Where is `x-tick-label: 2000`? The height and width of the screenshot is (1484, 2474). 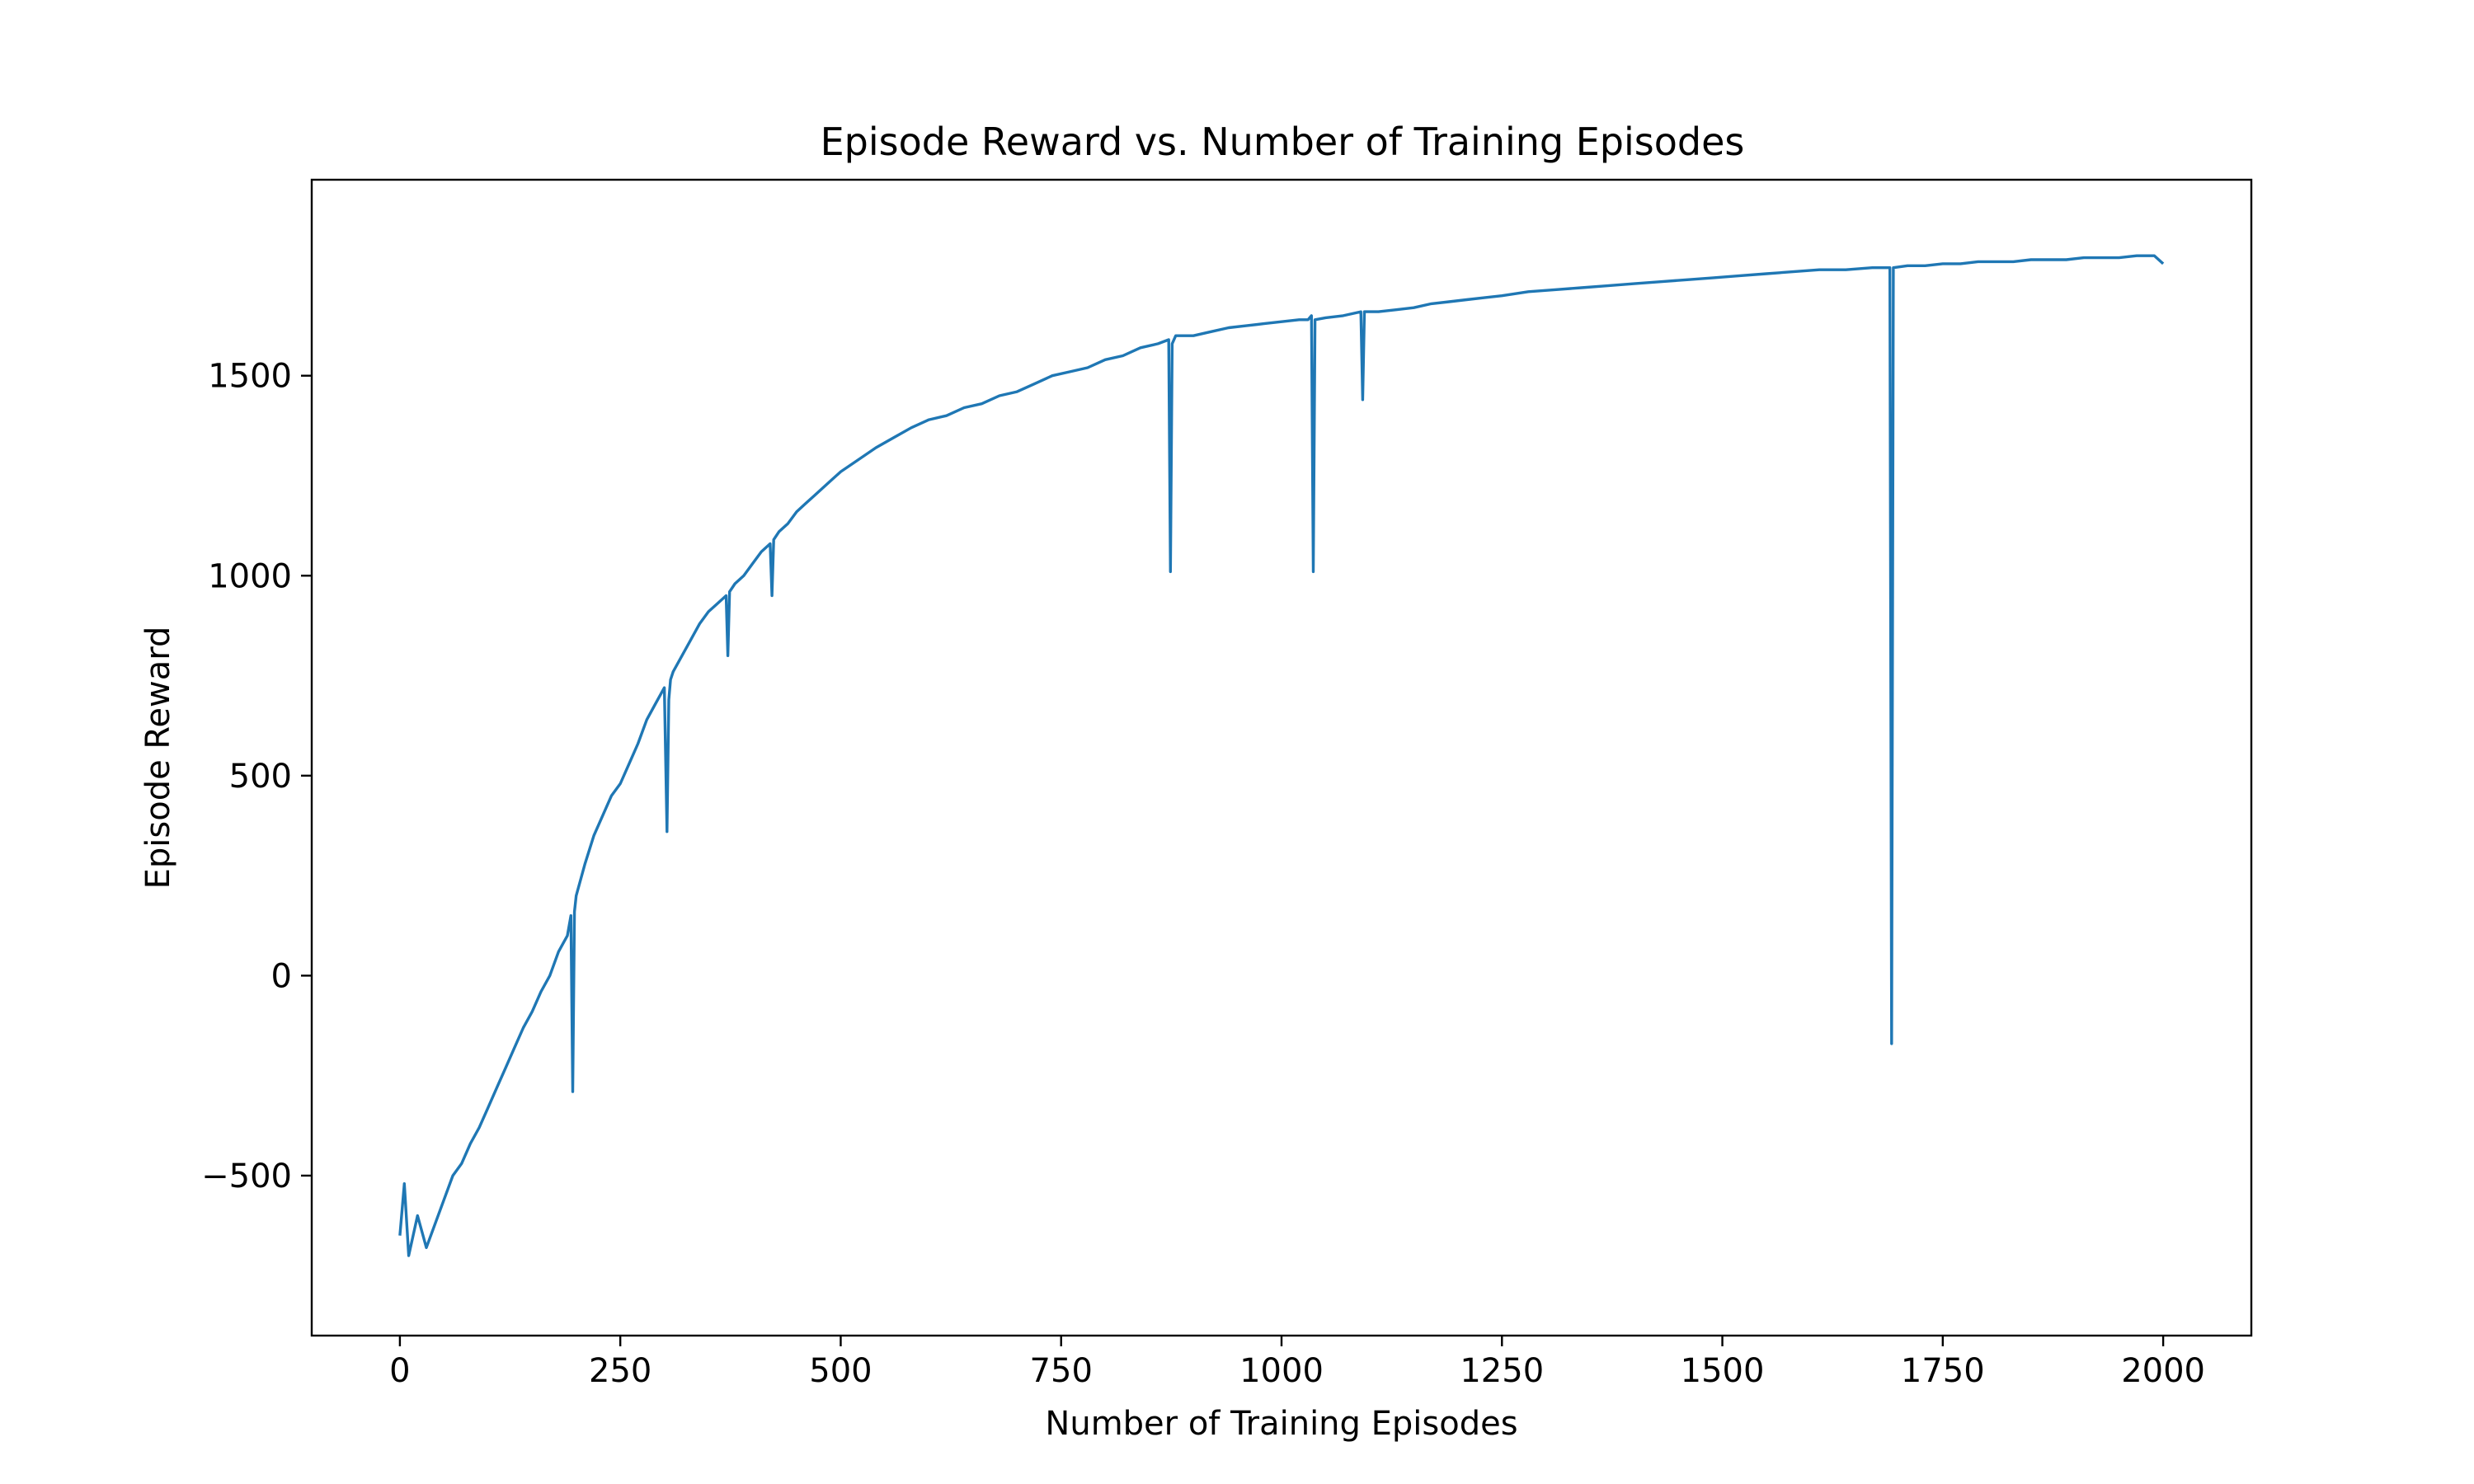 x-tick-label: 2000 is located at coordinates (2163, 1371).